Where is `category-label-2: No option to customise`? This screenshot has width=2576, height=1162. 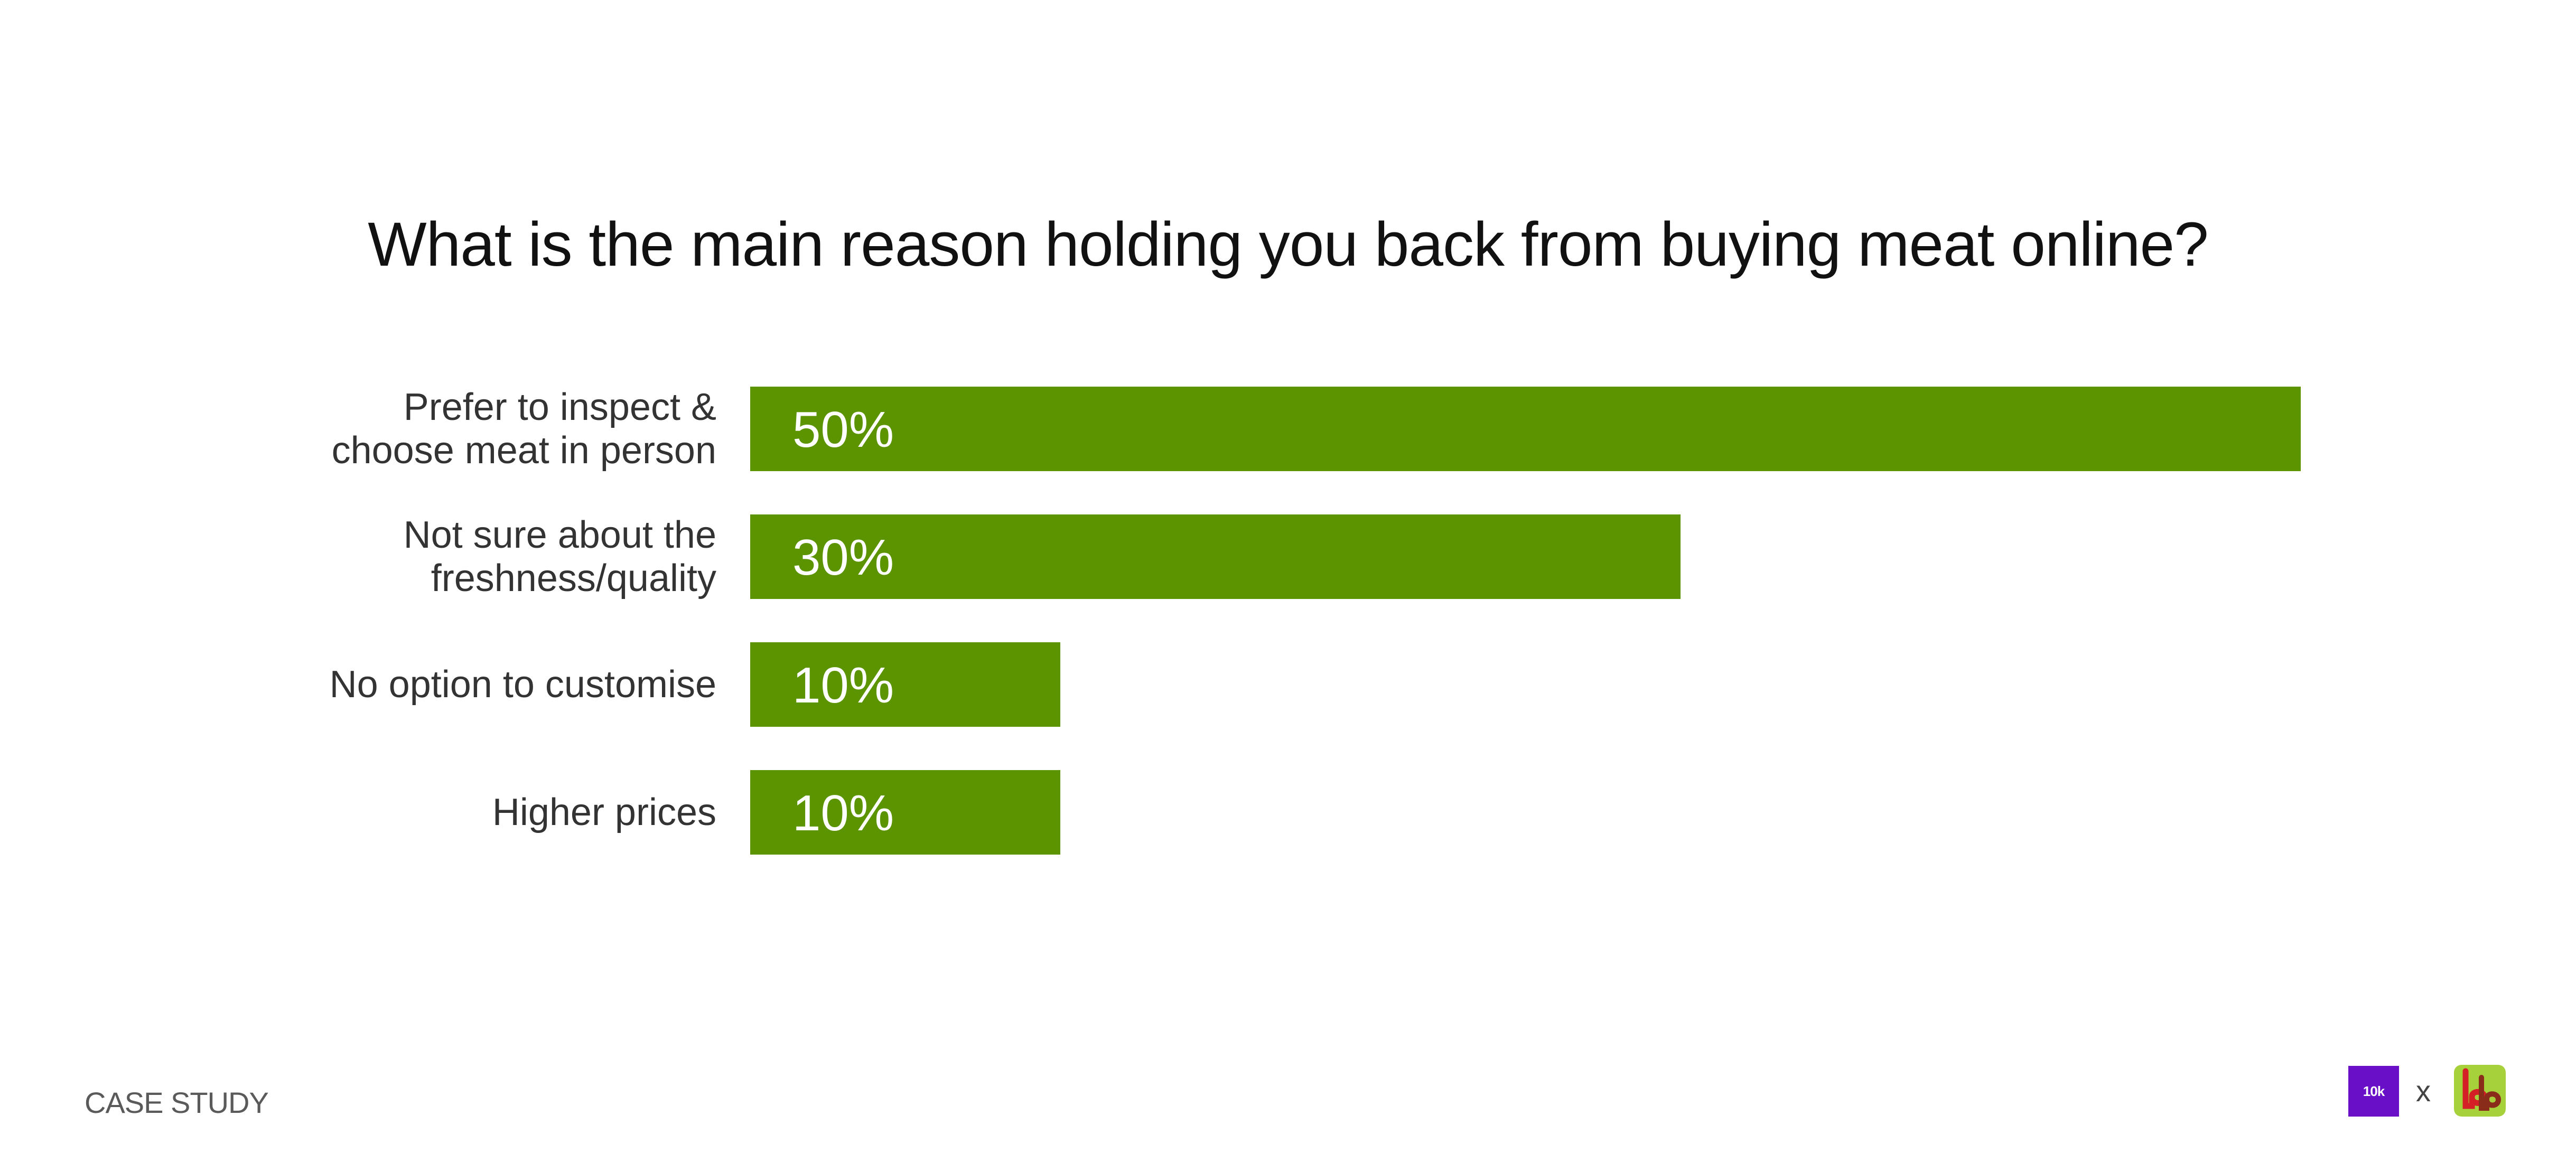
category-label-2: No option to customise is located at coordinates (523, 684).